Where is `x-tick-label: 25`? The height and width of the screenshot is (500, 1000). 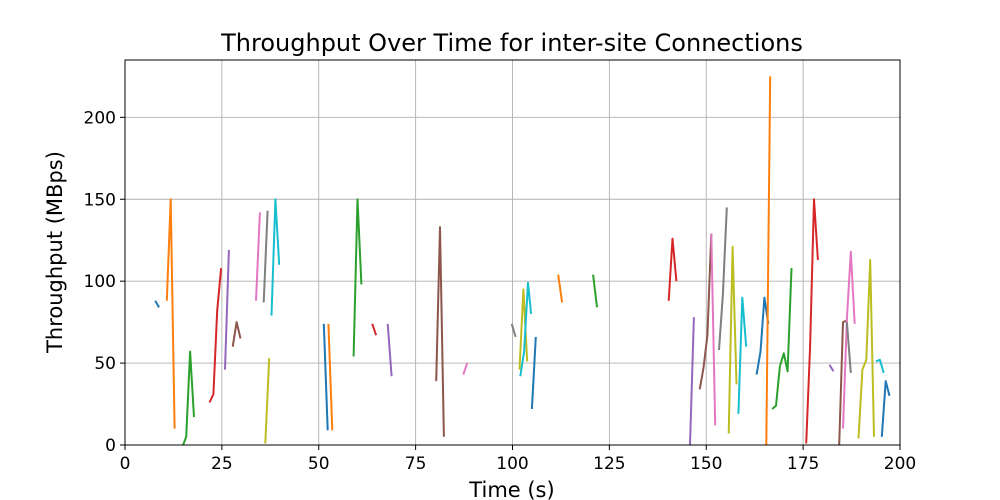 x-tick-label: 25 is located at coordinates (222, 464).